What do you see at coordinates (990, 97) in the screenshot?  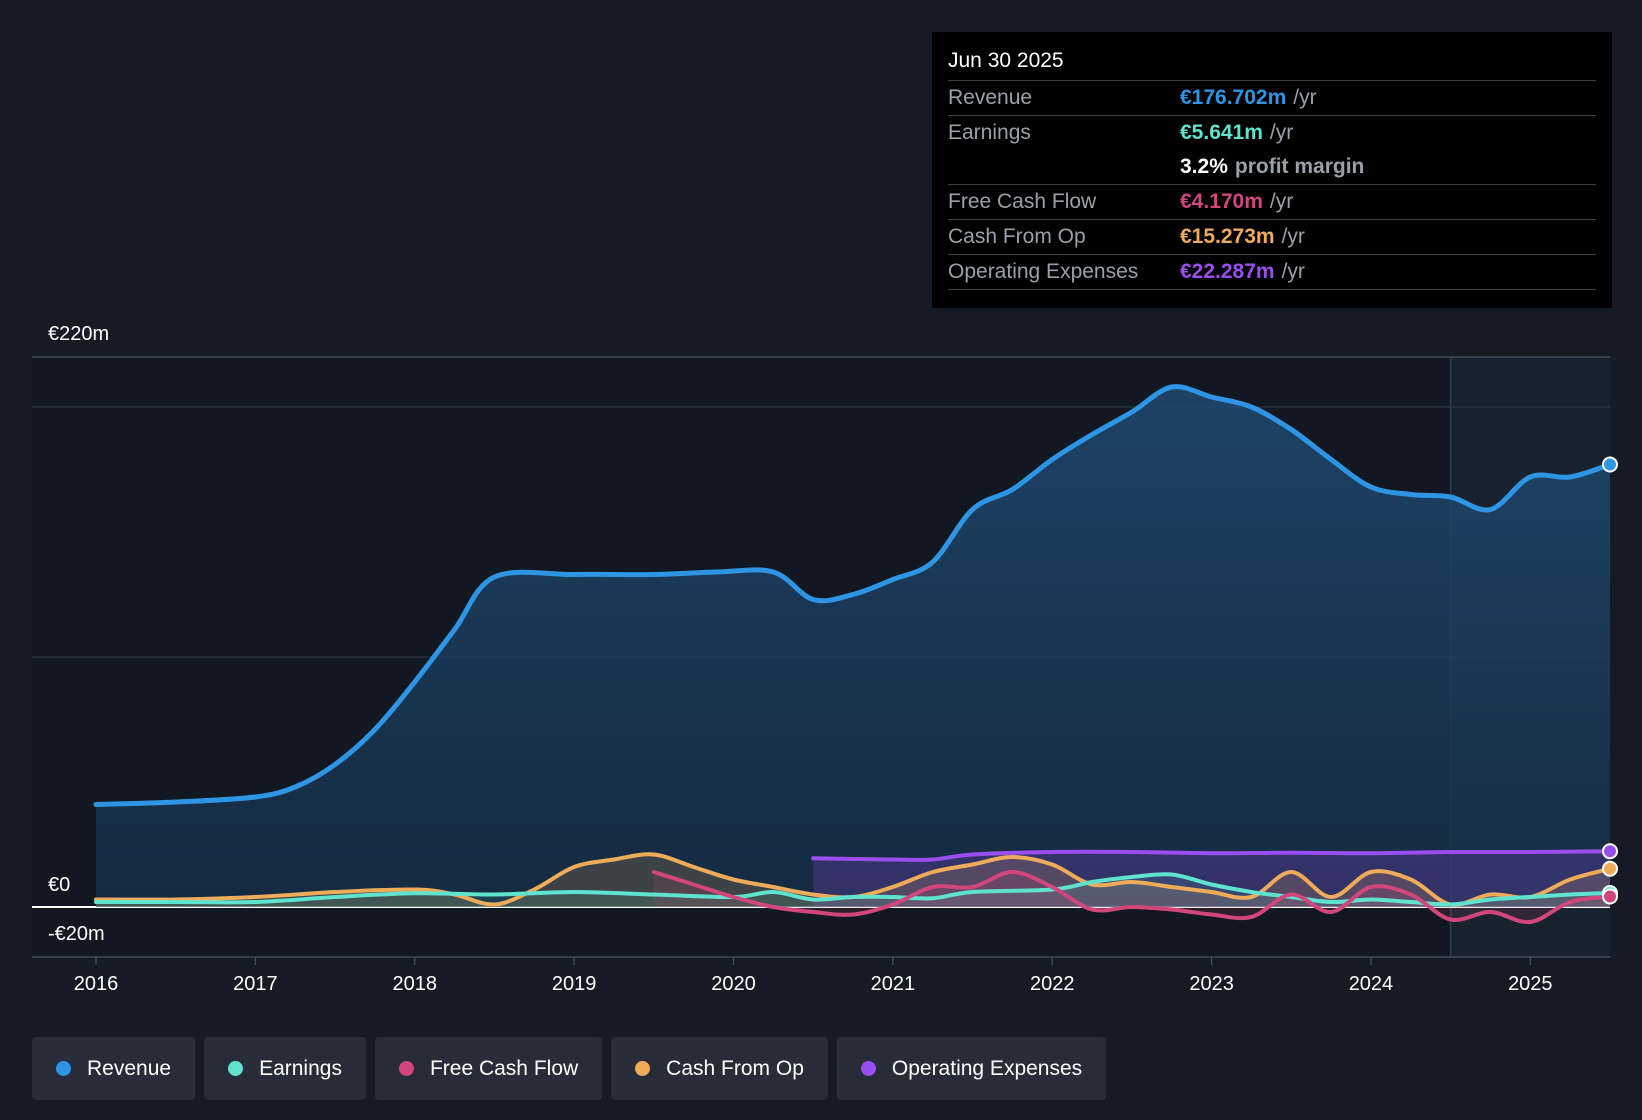 I see `tooltip-label: Revenue` at bounding box center [990, 97].